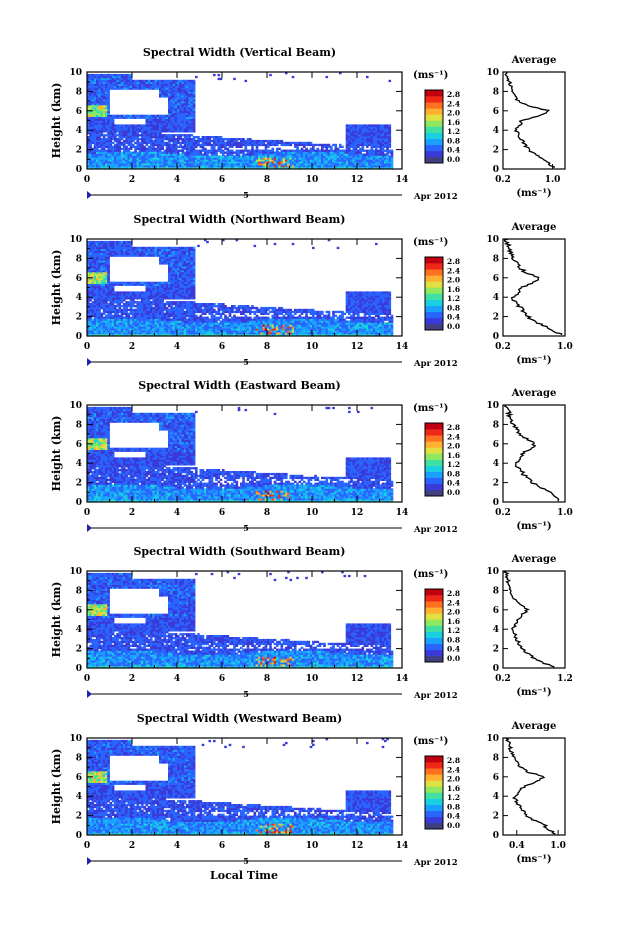 The image size is (623, 929). What do you see at coordinates (496, 151) in the screenshot?
I see `average-y-tick-label: 2` at bounding box center [496, 151].